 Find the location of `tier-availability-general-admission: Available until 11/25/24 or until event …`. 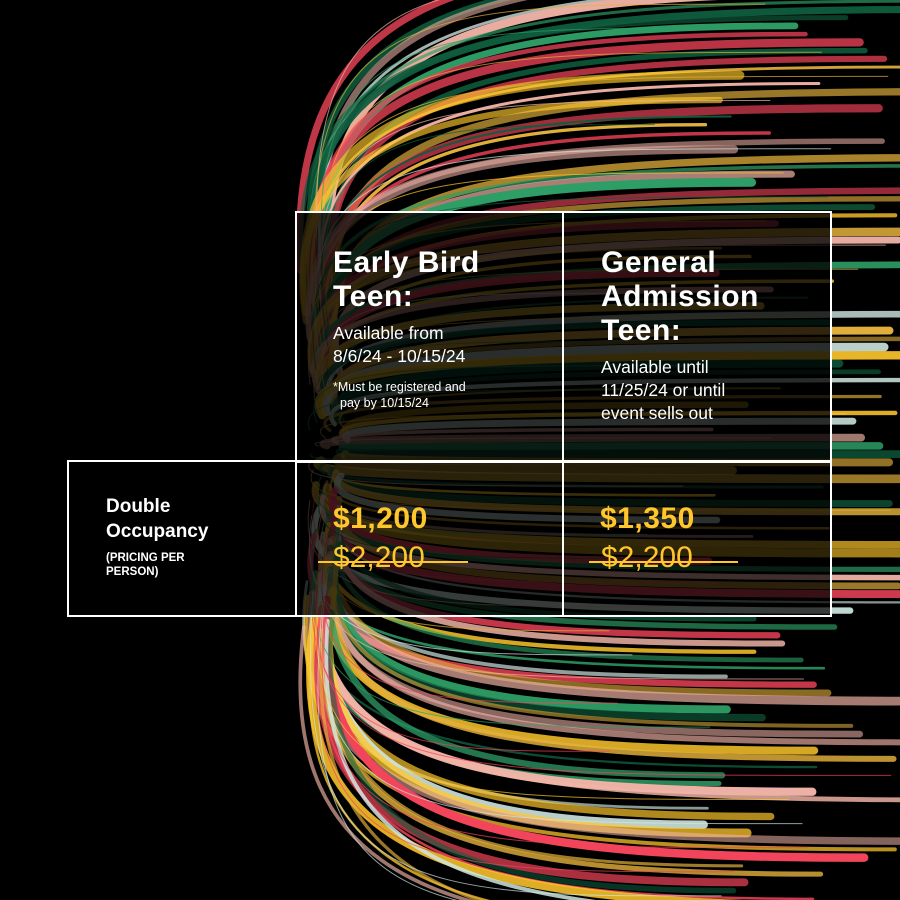

tier-availability-general-admission: Available until 11/25/24 or until event … is located at coordinates (663, 390).